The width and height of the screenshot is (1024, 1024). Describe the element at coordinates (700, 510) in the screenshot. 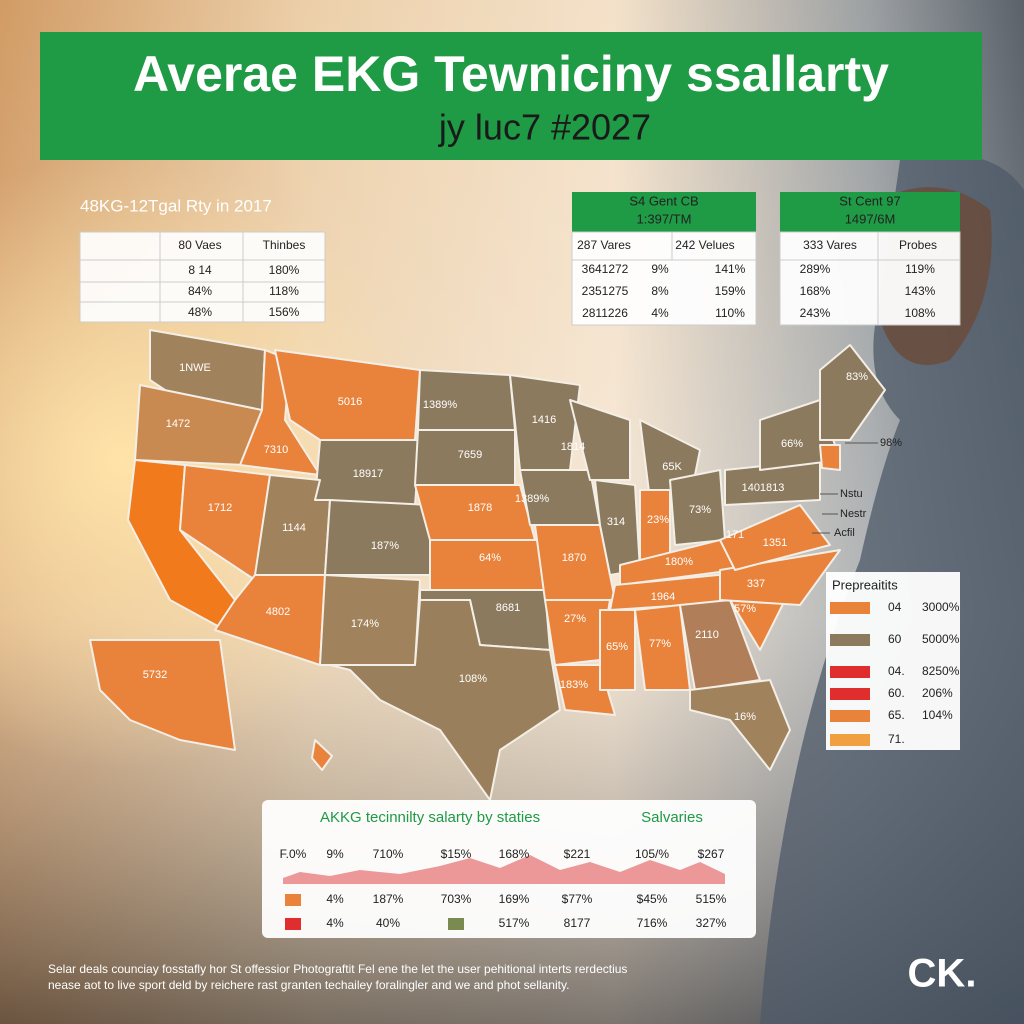

I see `state-label: 73%` at that location.